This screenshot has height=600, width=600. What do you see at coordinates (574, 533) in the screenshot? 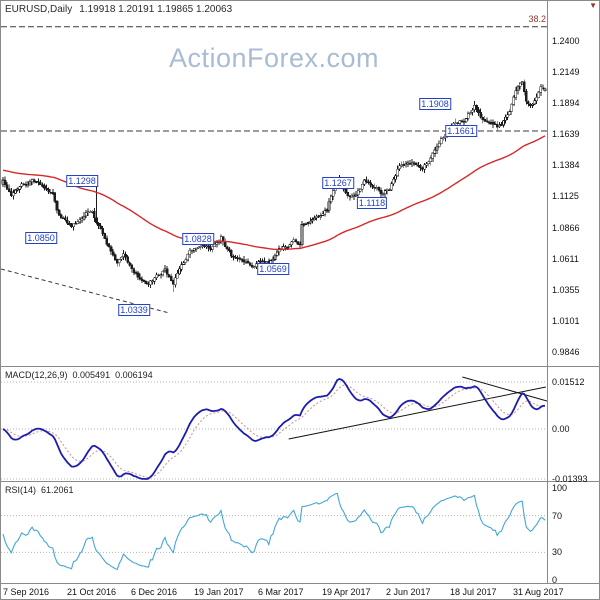
I see `rsi-axis: 100 70 30 0` at bounding box center [574, 533].